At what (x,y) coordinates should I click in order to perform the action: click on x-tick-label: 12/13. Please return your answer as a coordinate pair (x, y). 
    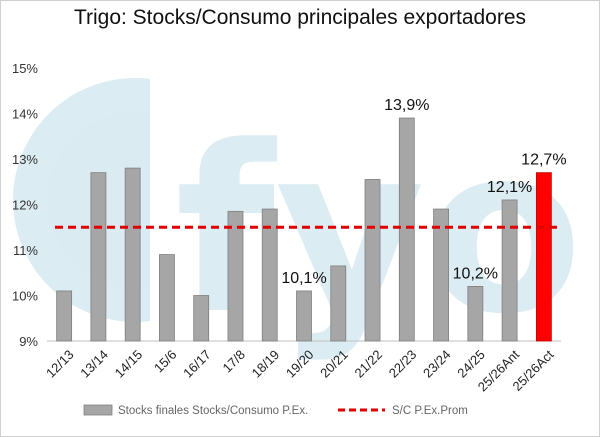
    Looking at the image, I should click on (60, 364).